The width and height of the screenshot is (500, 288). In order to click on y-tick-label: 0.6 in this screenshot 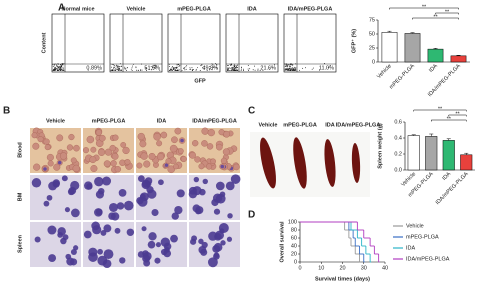, I will do `click(398, 122)`.